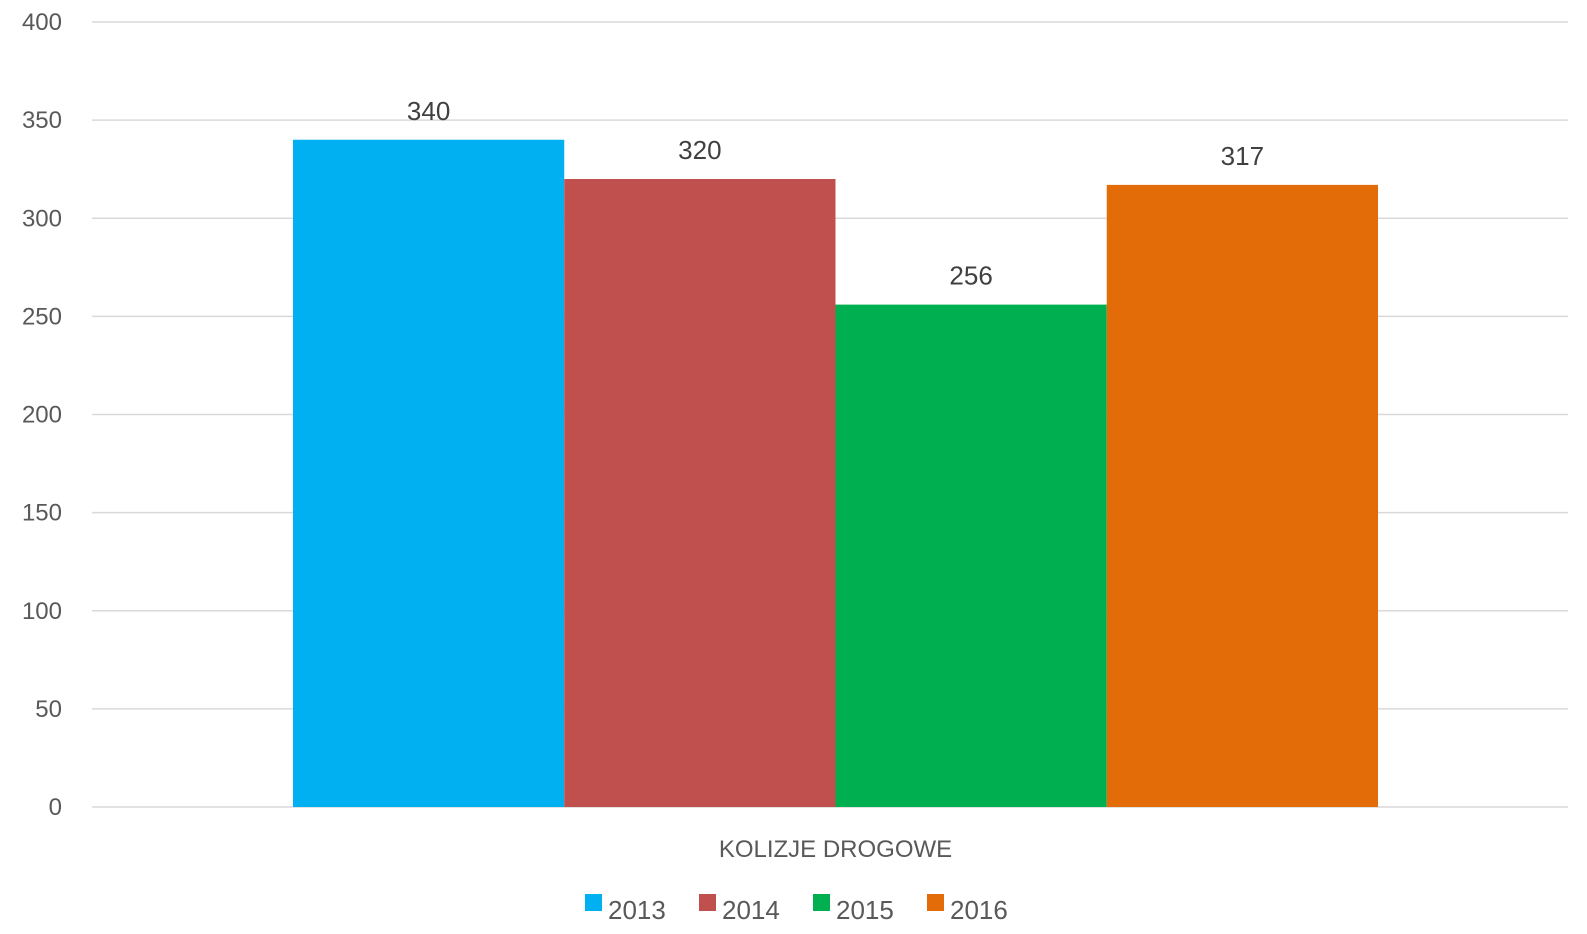 Image resolution: width=1587 pixels, height=934 pixels. Describe the element at coordinates (835, 193) in the screenshot. I see `data-labels: 340 320 256 317` at that location.